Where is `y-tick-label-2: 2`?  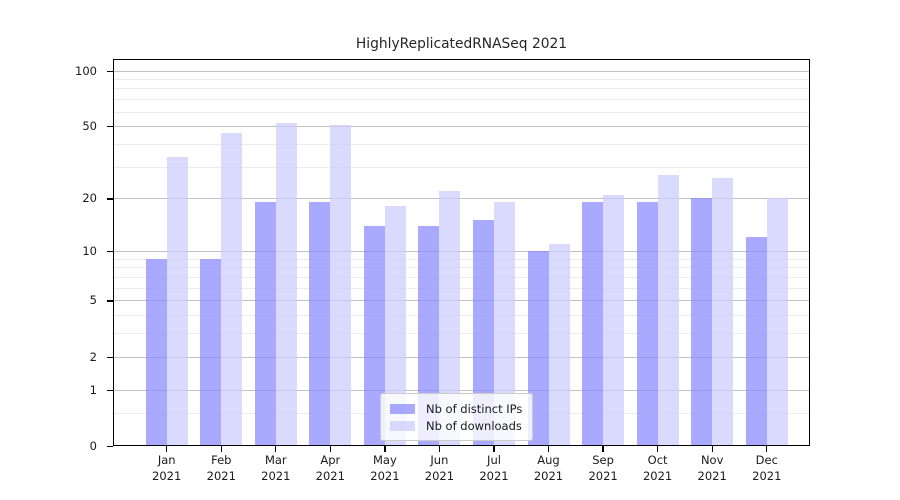
y-tick-label-2: 2 is located at coordinates (93, 356).